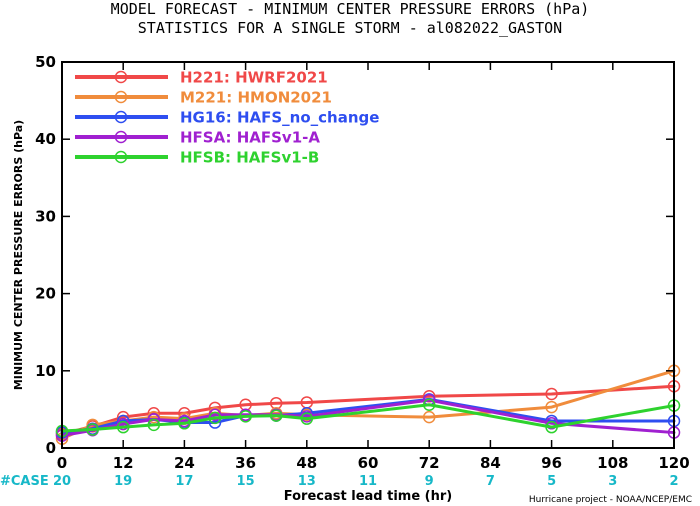 The width and height of the screenshot is (700, 506). I want to click on y-axis-label: MINIMUM CENTER PRESSURE ERRORS (hPa), so click(18, 255).